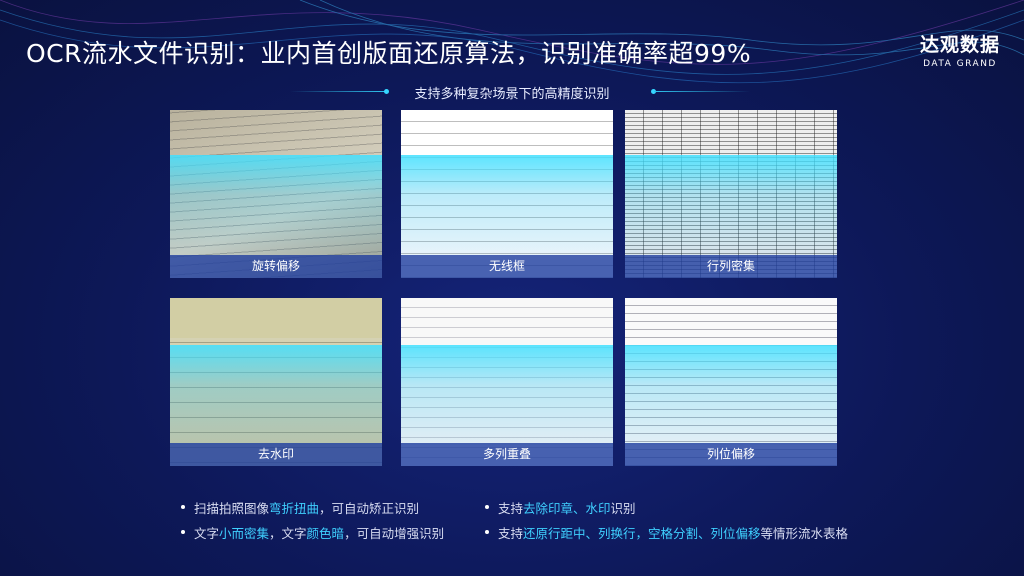 This screenshot has width=1024, height=576. I want to click on sample-card-watermark: 去水印, so click(276, 382).